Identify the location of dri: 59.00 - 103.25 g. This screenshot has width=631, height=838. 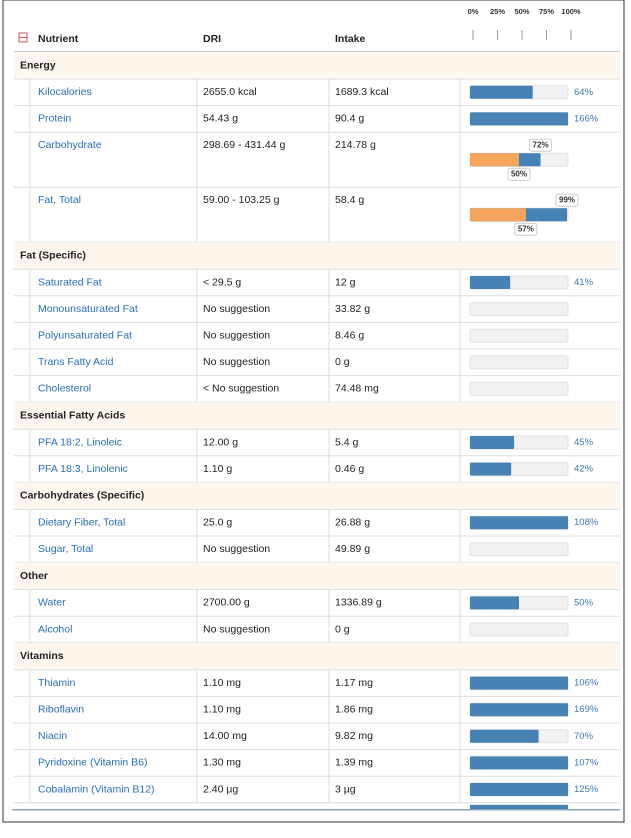
(241, 200).